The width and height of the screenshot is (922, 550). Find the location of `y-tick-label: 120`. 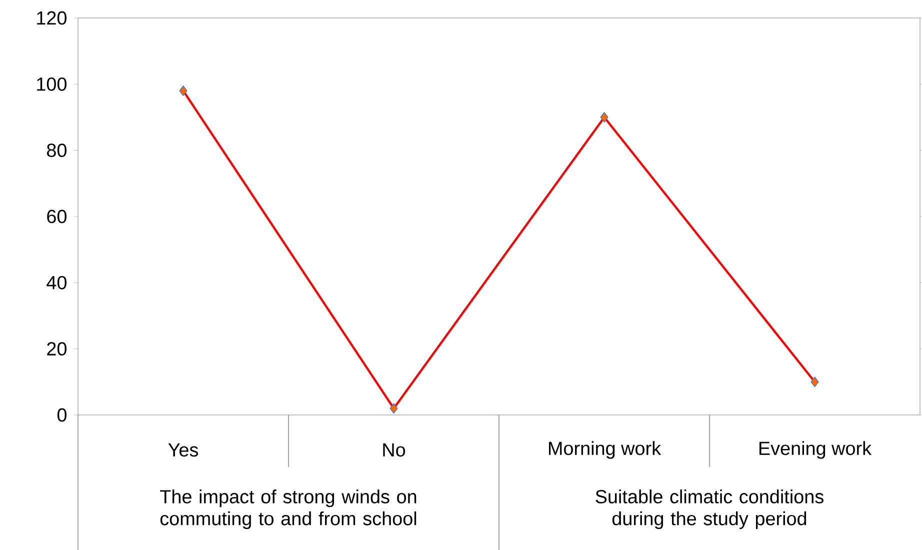

y-tick-label: 120 is located at coordinates (51, 18).